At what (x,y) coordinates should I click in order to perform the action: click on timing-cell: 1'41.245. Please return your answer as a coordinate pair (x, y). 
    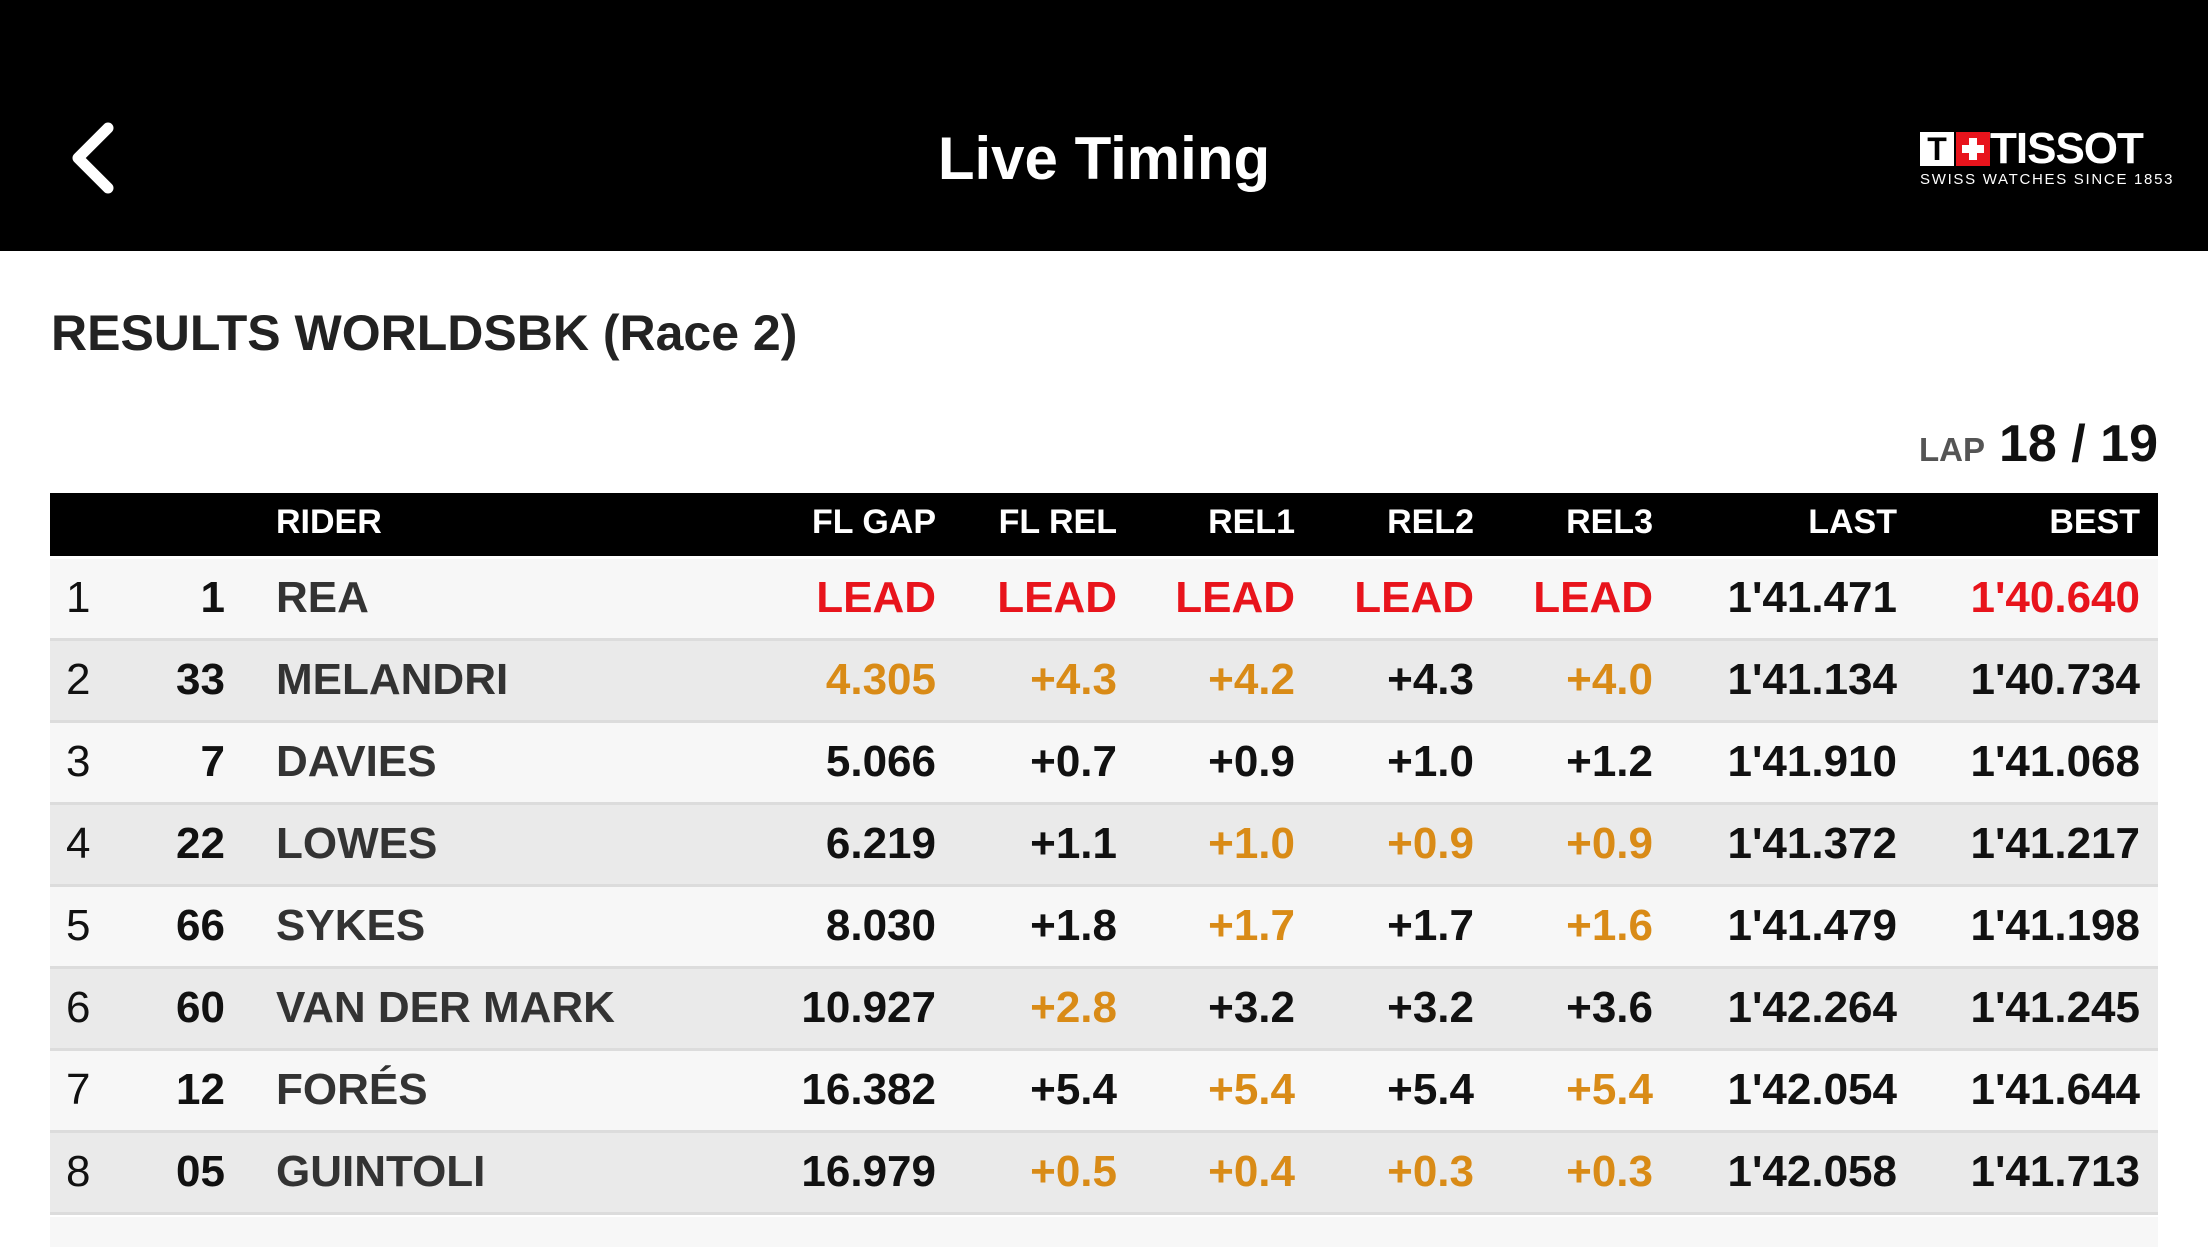
    Looking at the image, I should click on (2055, 1007).